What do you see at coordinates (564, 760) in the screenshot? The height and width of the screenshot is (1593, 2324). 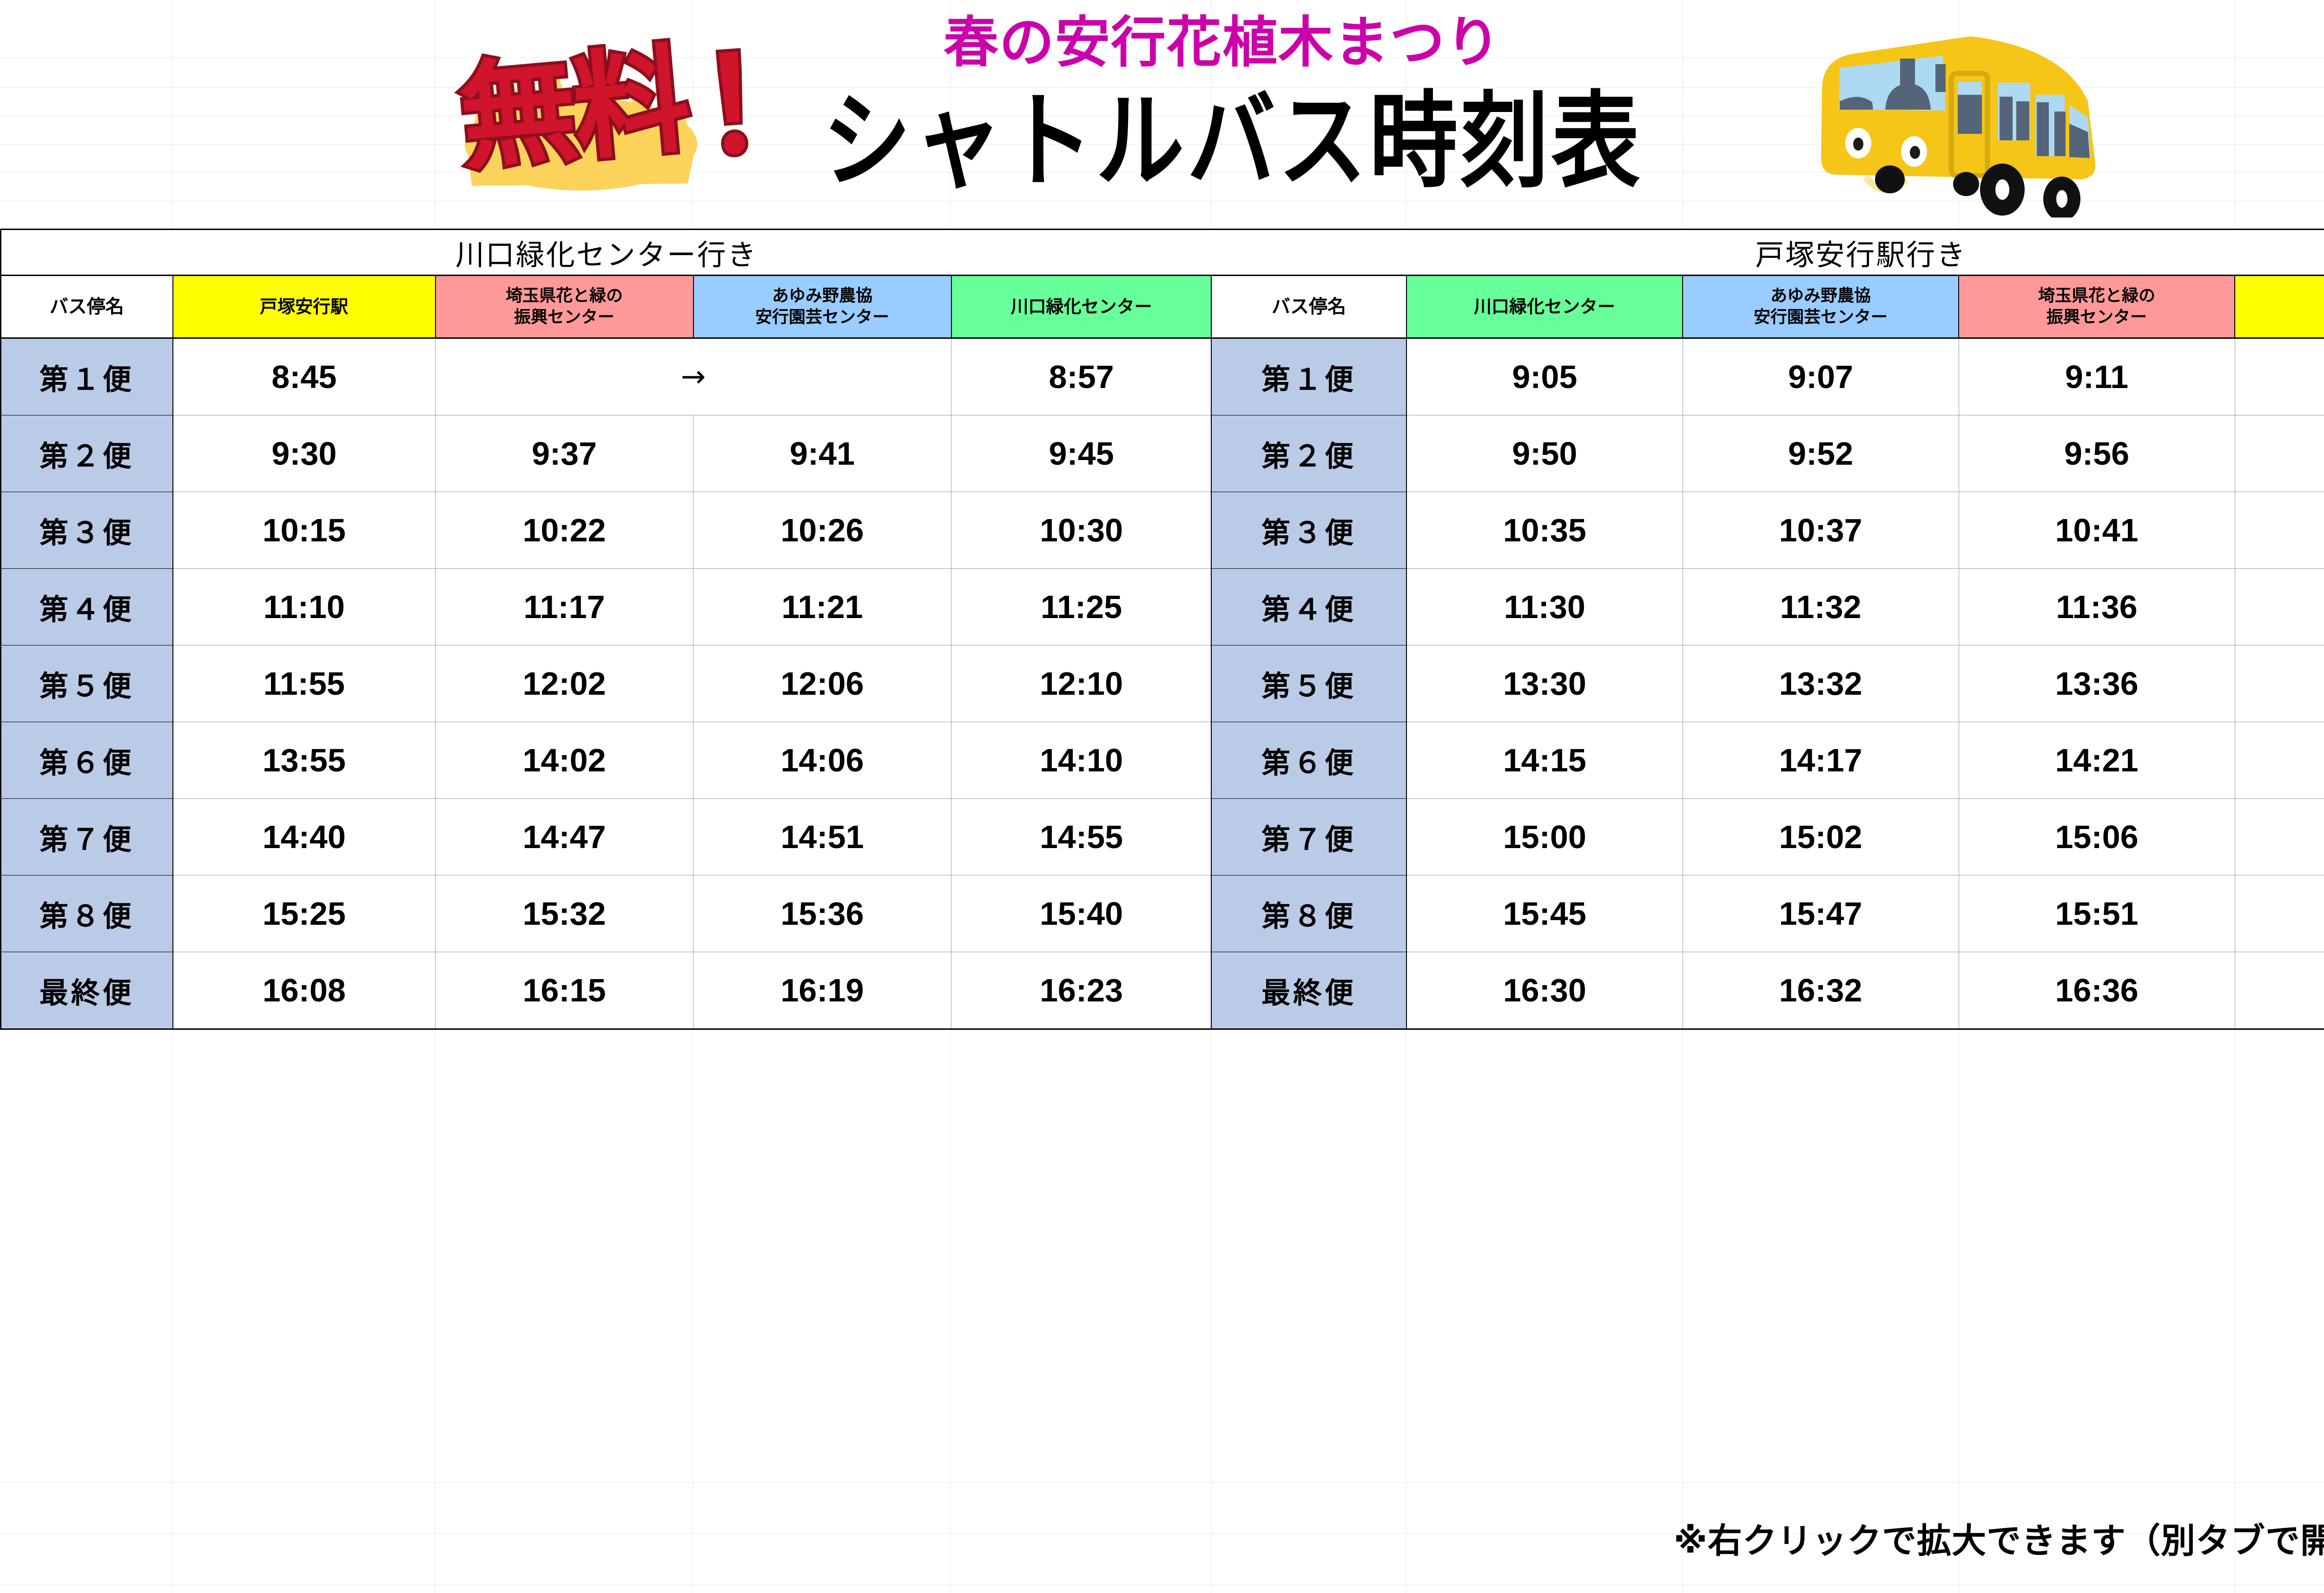 I see `time-cell: 14:02` at bounding box center [564, 760].